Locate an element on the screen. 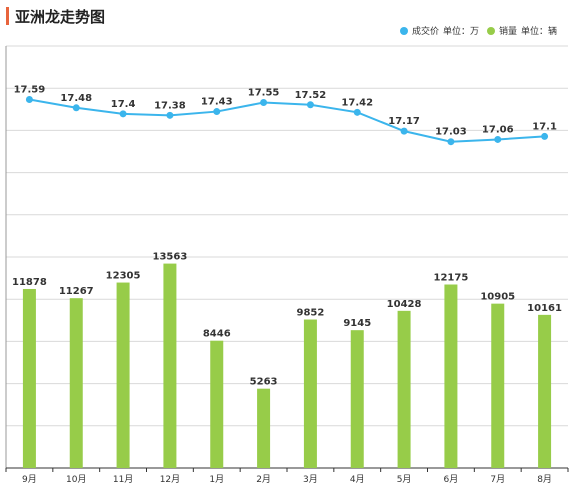  x-tick-label: 4月 is located at coordinates (357, 479).